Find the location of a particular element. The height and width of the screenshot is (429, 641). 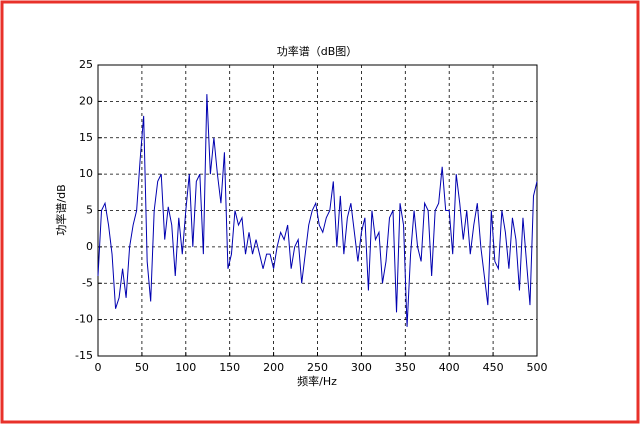

chart-title: 功率谱（dB图） is located at coordinates (317, 51).